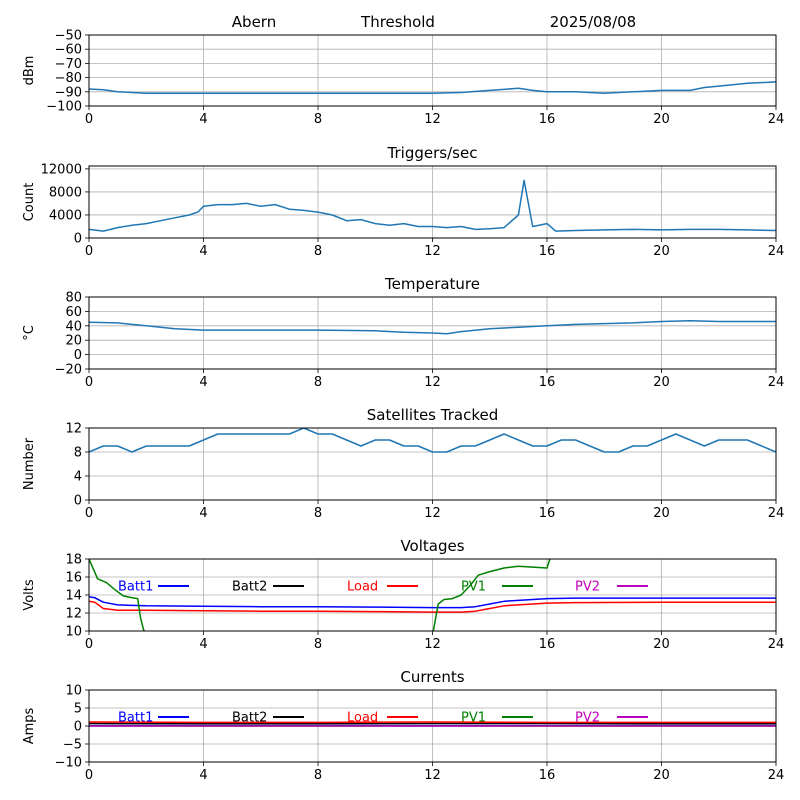 The height and width of the screenshot is (800, 800). Describe the element at coordinates (432, 251) in the screenshot. I see `triggers-xtick-label: 12` at that location.